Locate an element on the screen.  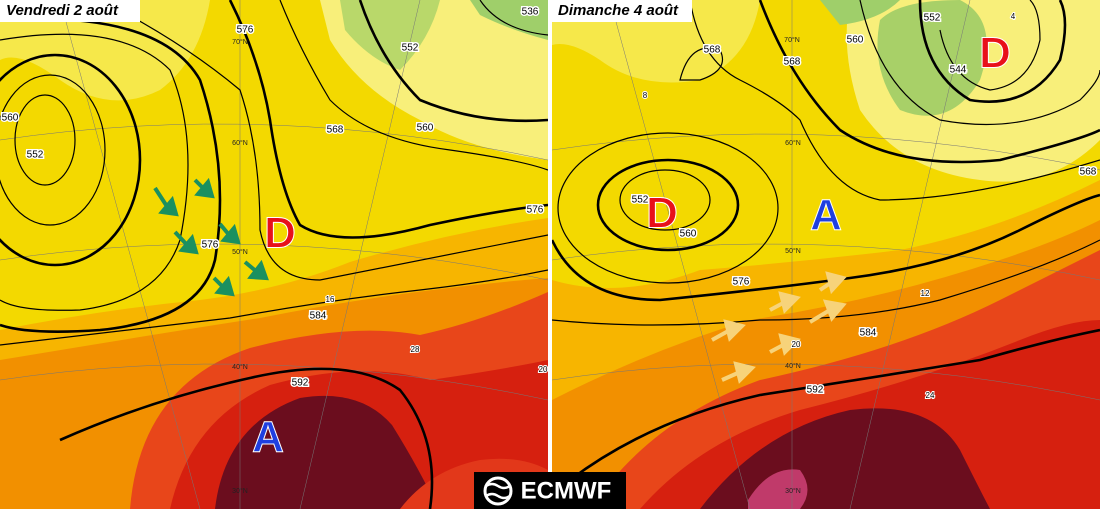
temperature-label: 12 is located at coordinates (925, 293).